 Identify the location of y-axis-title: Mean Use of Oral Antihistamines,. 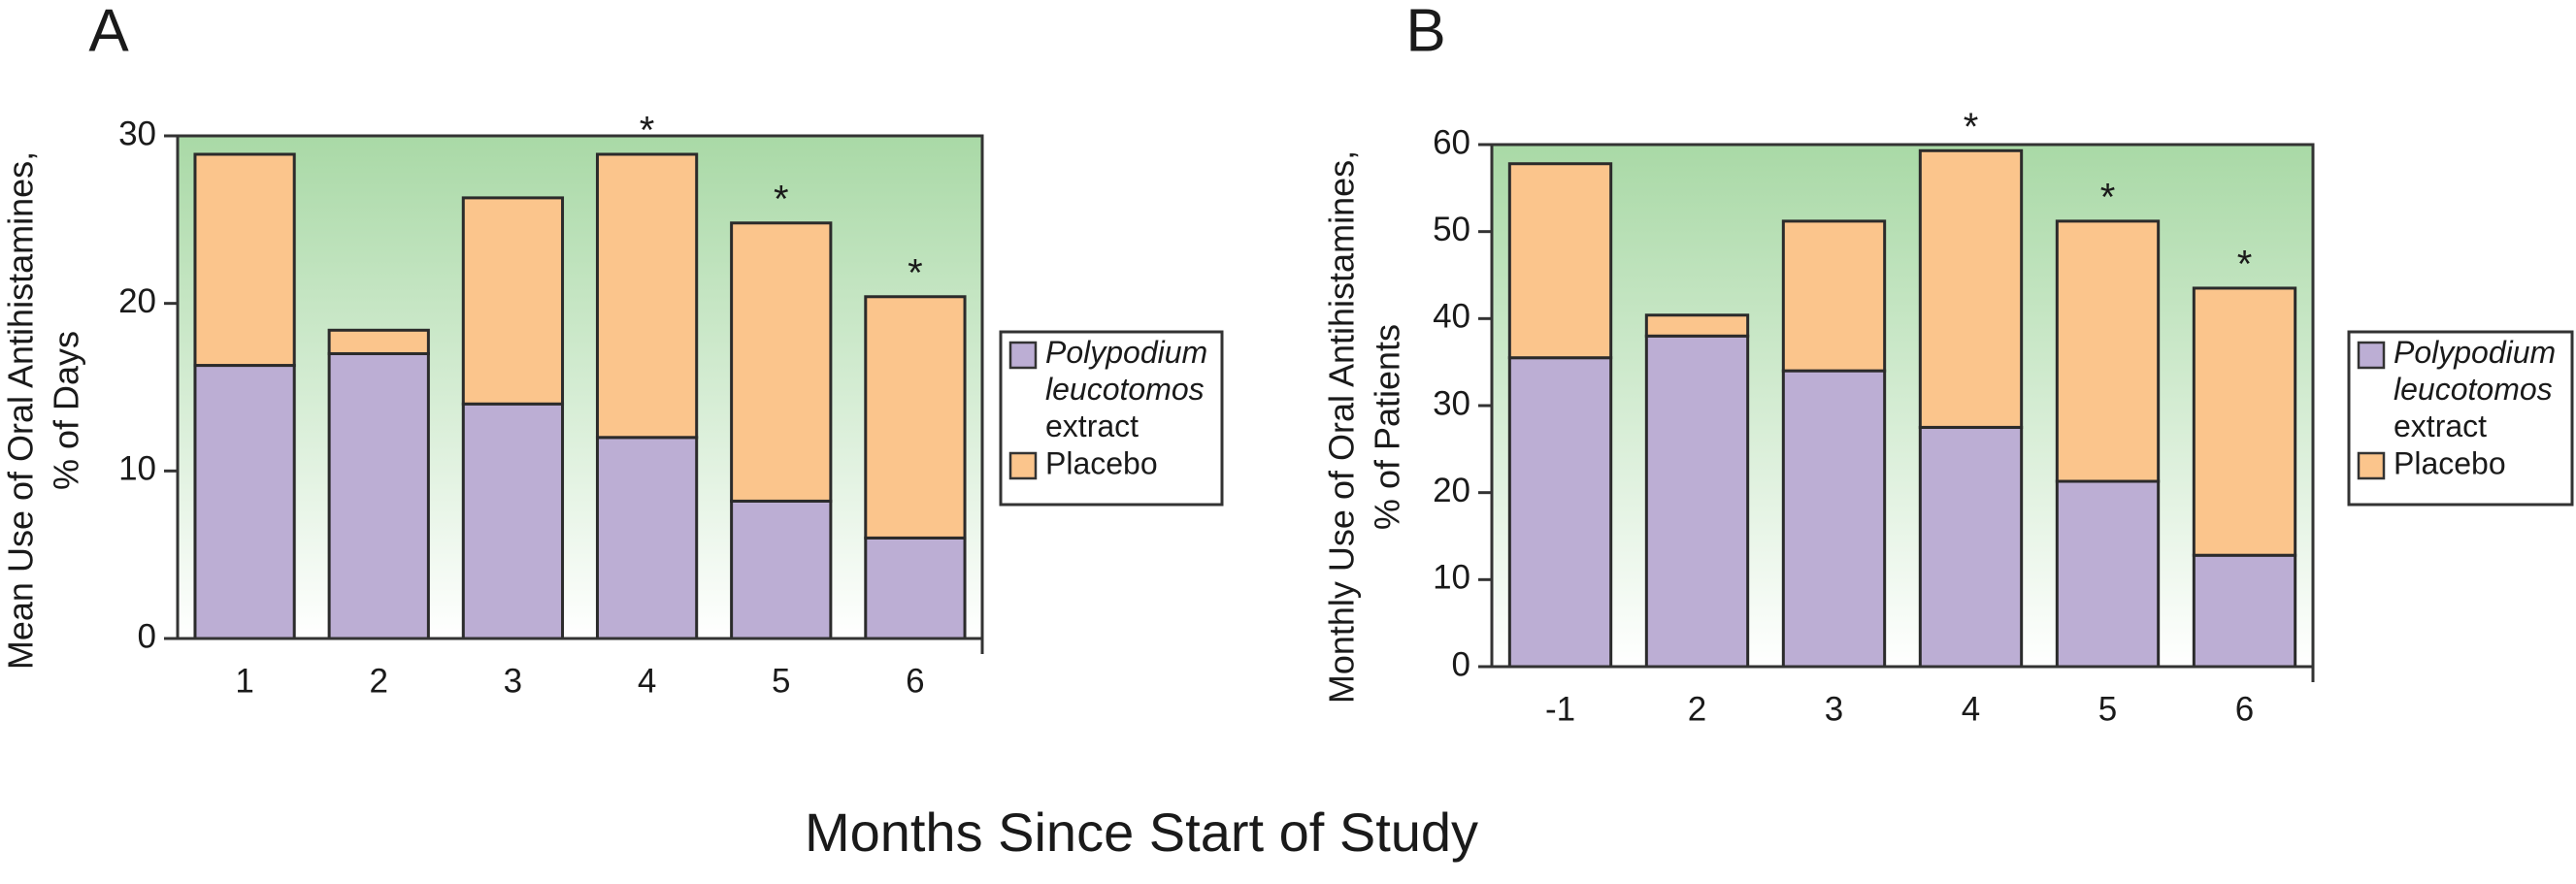
(21, 410).